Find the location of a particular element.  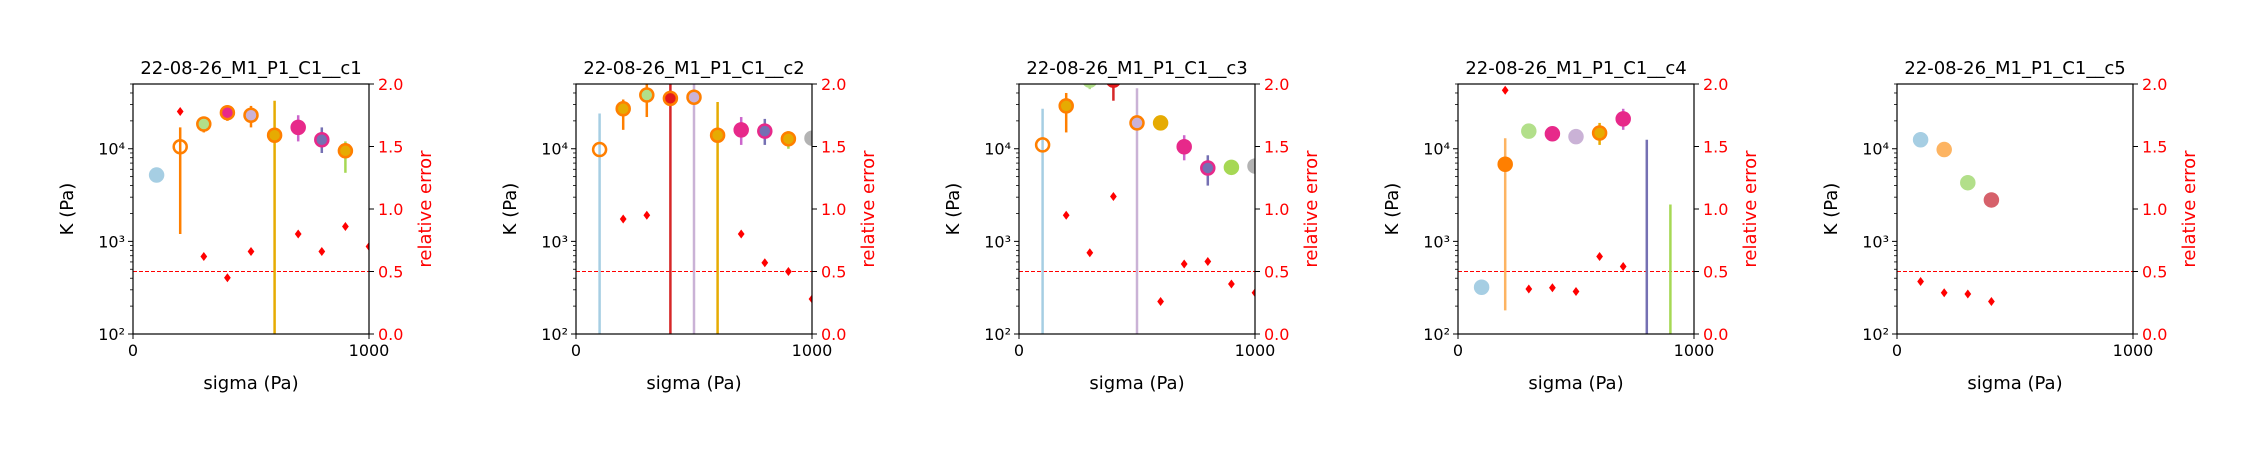

chart-title: 22-08-26_M1_P1_C1__c5 is located at coordinates (2014, 68).